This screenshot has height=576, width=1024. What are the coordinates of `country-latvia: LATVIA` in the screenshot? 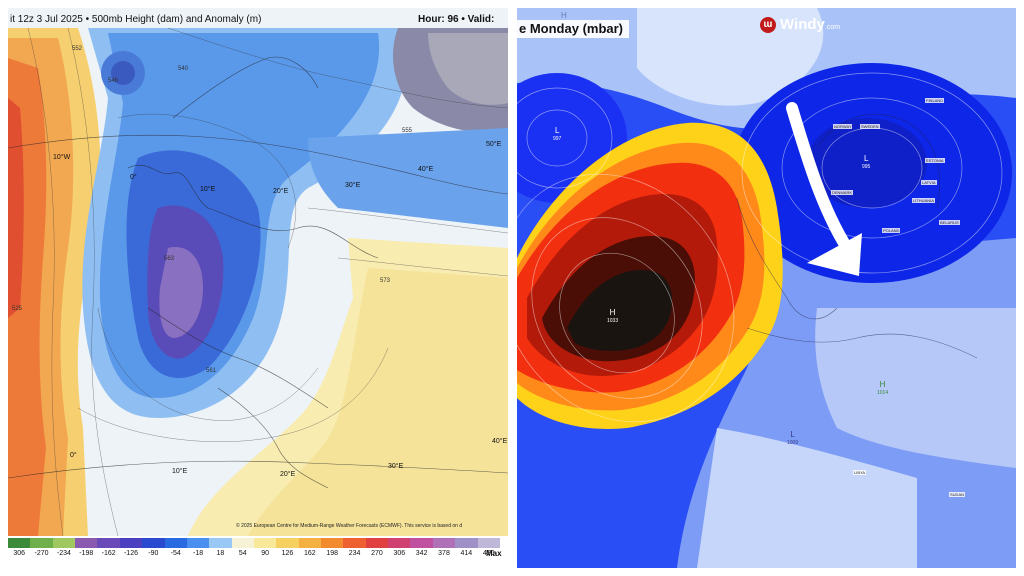 It's located at (929, 182).